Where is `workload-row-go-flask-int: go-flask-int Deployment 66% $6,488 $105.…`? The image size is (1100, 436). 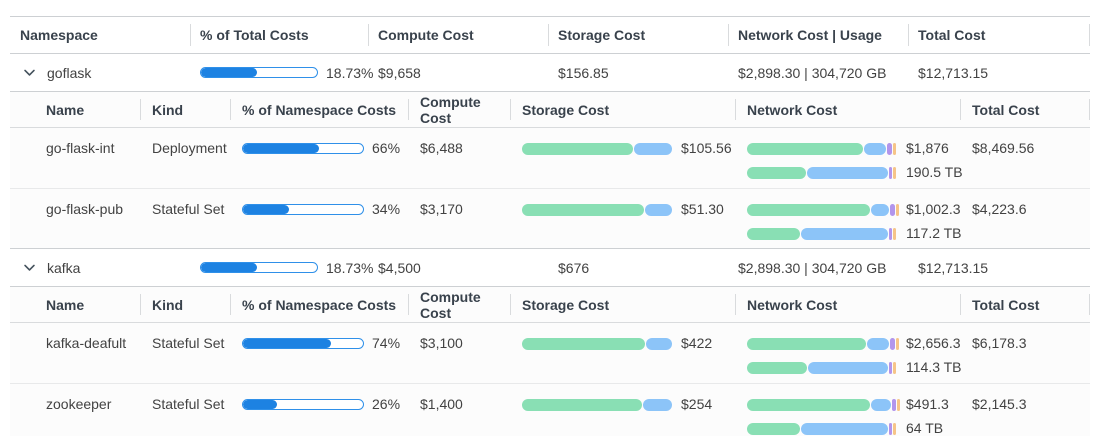 workload-row-go-flask-int: go-flask-int Deployment 66% $6,488 $105.… is located at coordinates (550, 158).